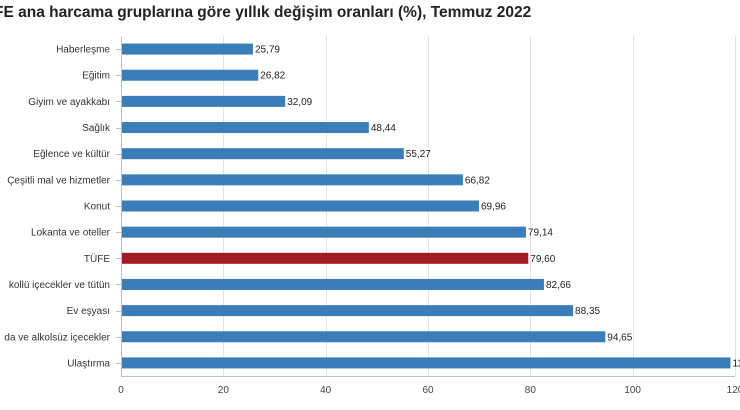 This screenshot has height=410, width=740. Describe the element at coordinates (587, 311) in the screenshot. I see `value-label: 88,35` at that location.